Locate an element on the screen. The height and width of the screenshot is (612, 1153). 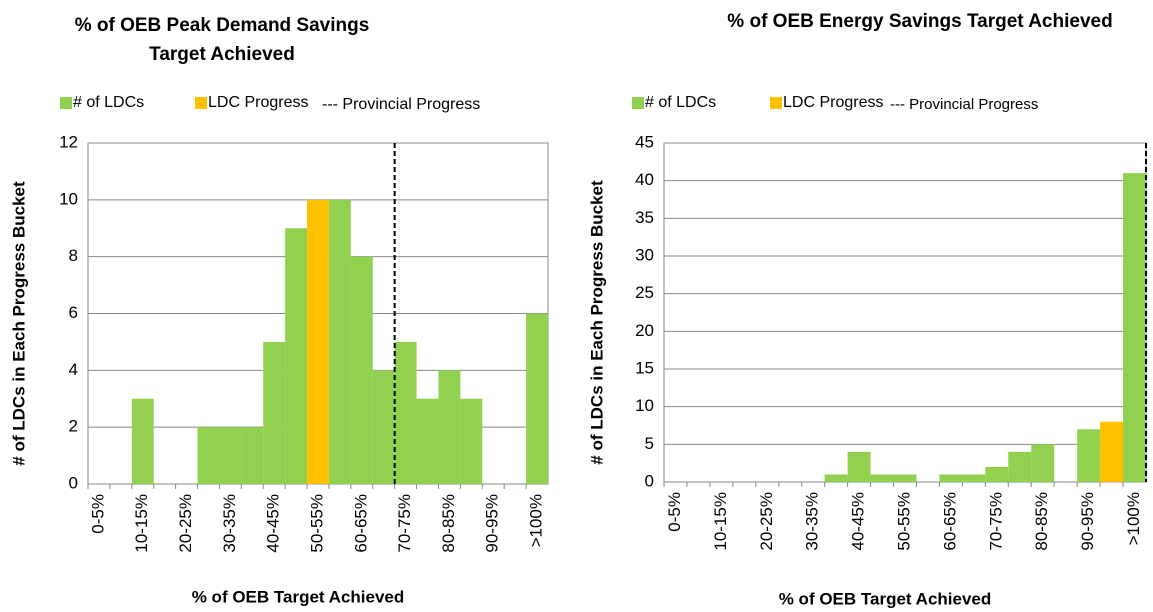
y-tick-label: 4 is located at coordinates (73, 369).